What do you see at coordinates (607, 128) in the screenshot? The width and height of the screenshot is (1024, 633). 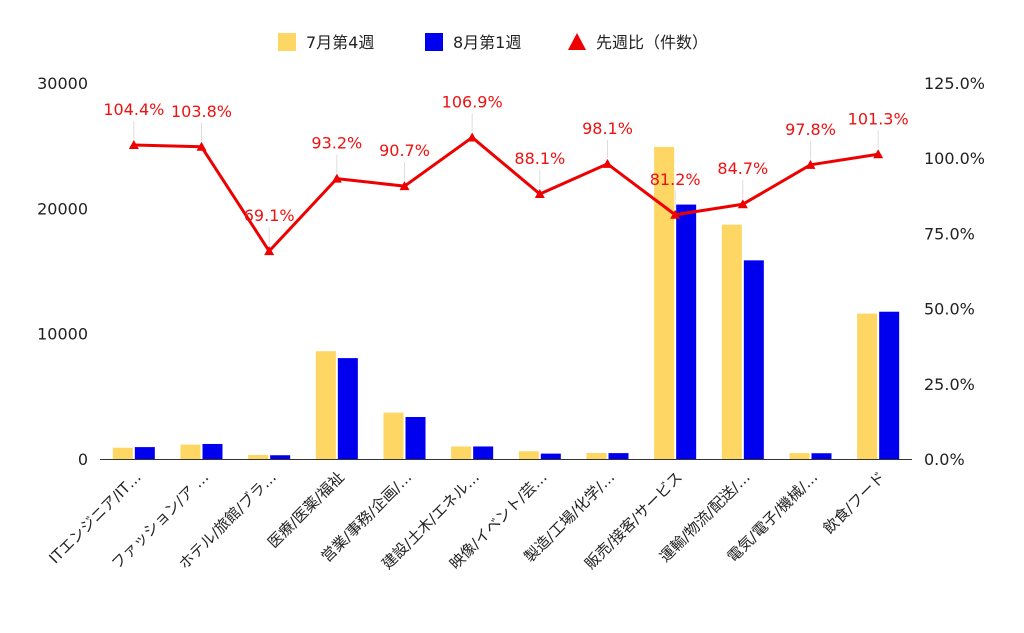 I see `data-label: 98.1%` at bounding box center [607, 128].